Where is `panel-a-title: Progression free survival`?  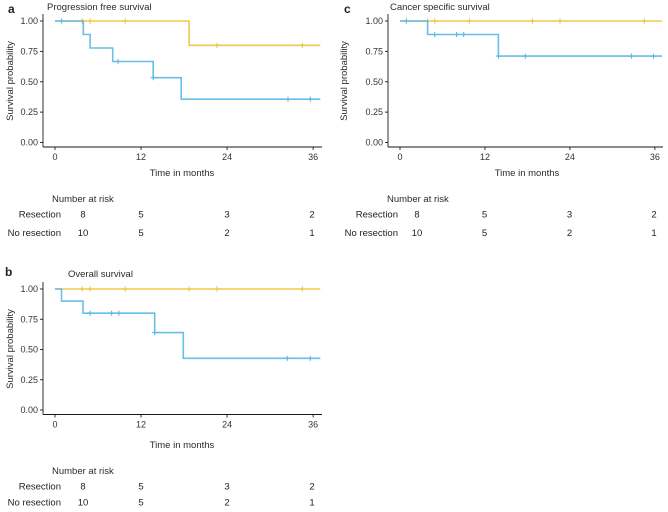
panel-a-title: Progression free survival is located at coordinates (99, 7).